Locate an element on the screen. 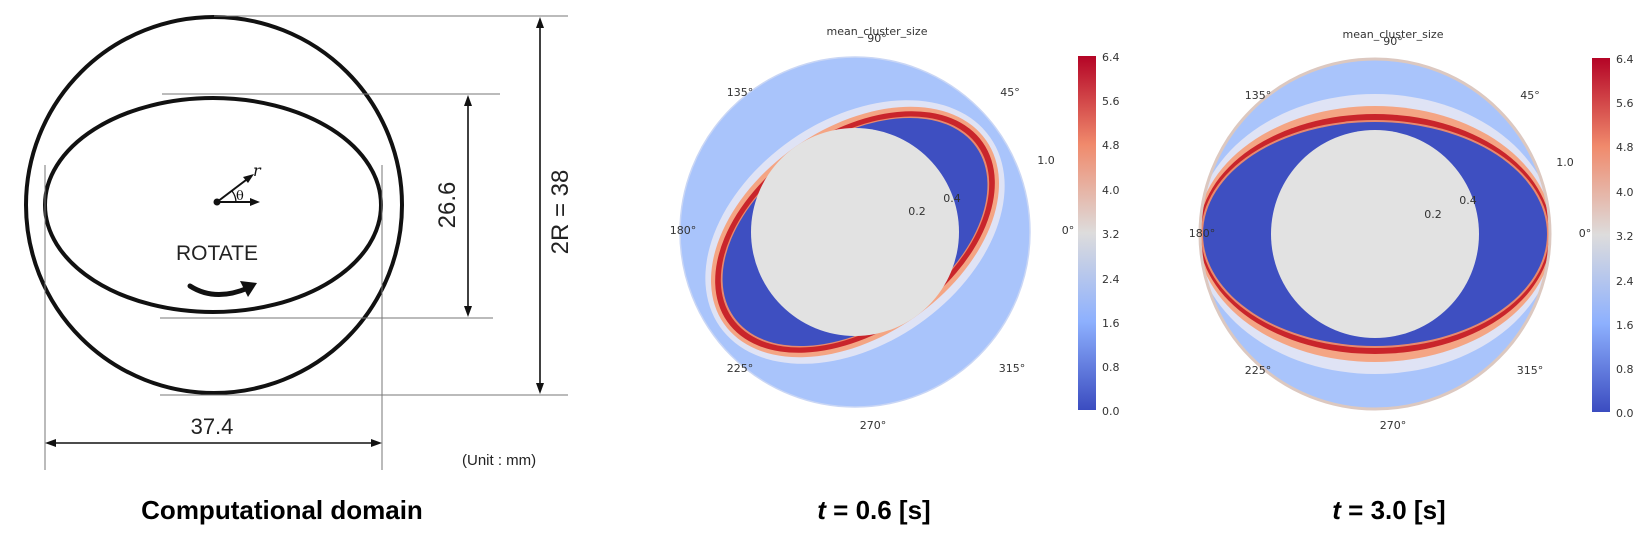 This screenshot has width=1650, height=550. caption-t-value: = 0.6 [s] is located at coordinates (878, 510).